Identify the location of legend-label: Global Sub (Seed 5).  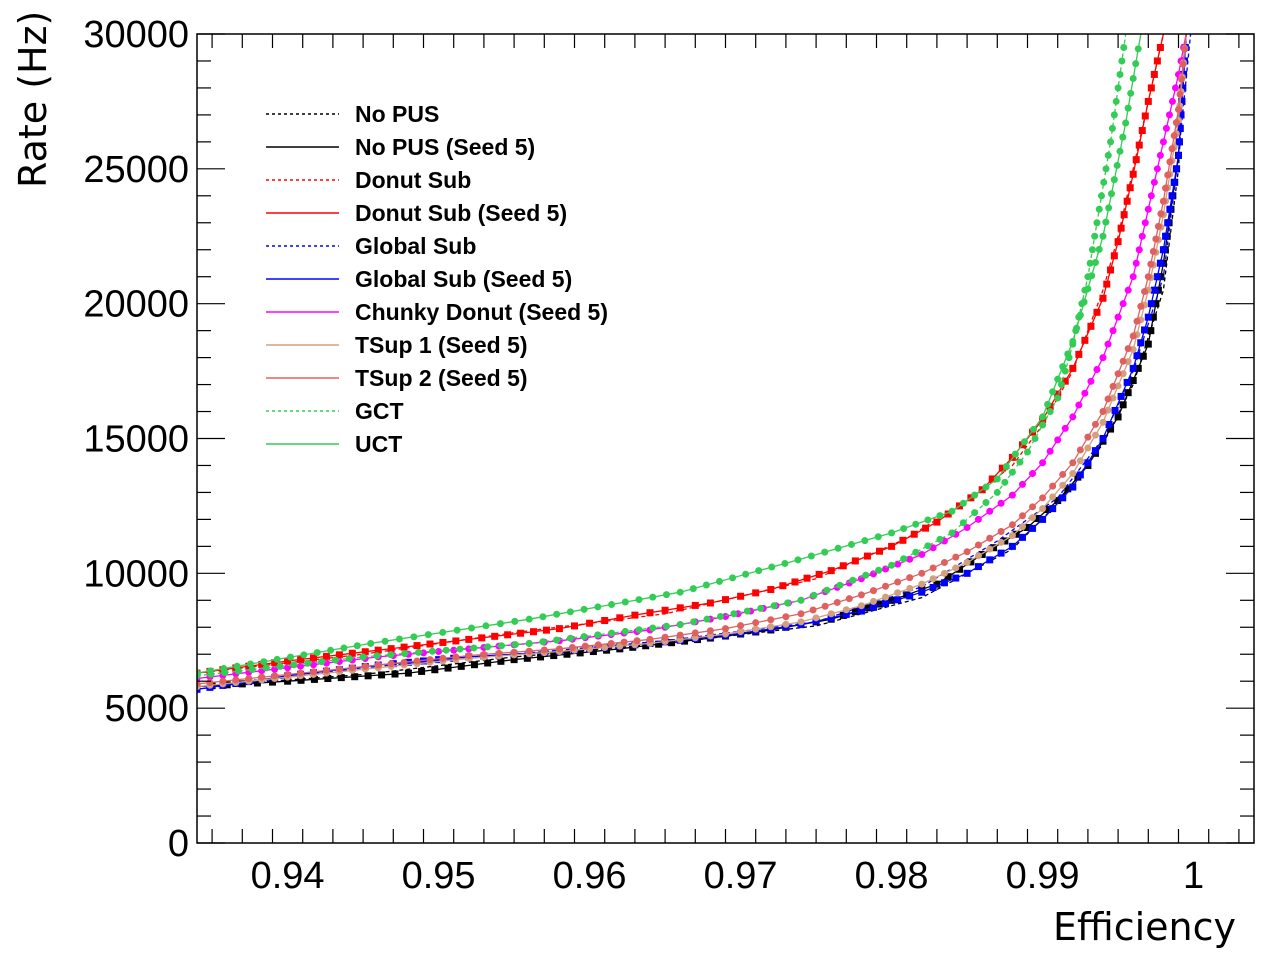
(463, 279).